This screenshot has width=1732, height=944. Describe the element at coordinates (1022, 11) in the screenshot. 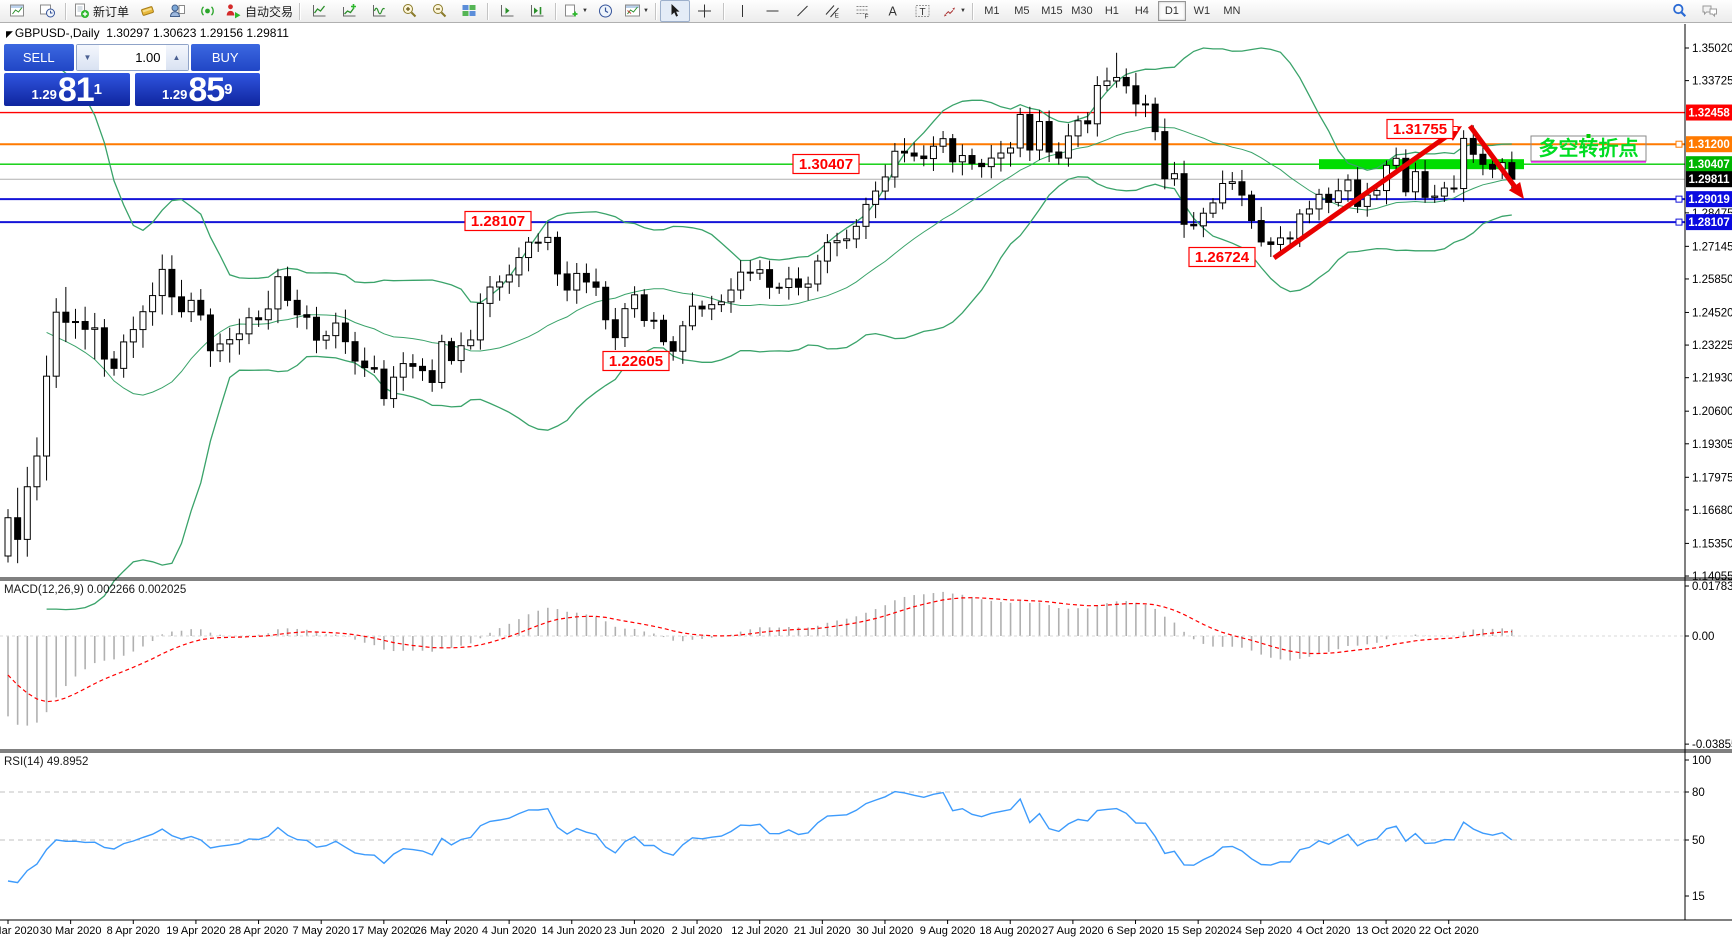

I see `timeframe-m5: M5` at that location.